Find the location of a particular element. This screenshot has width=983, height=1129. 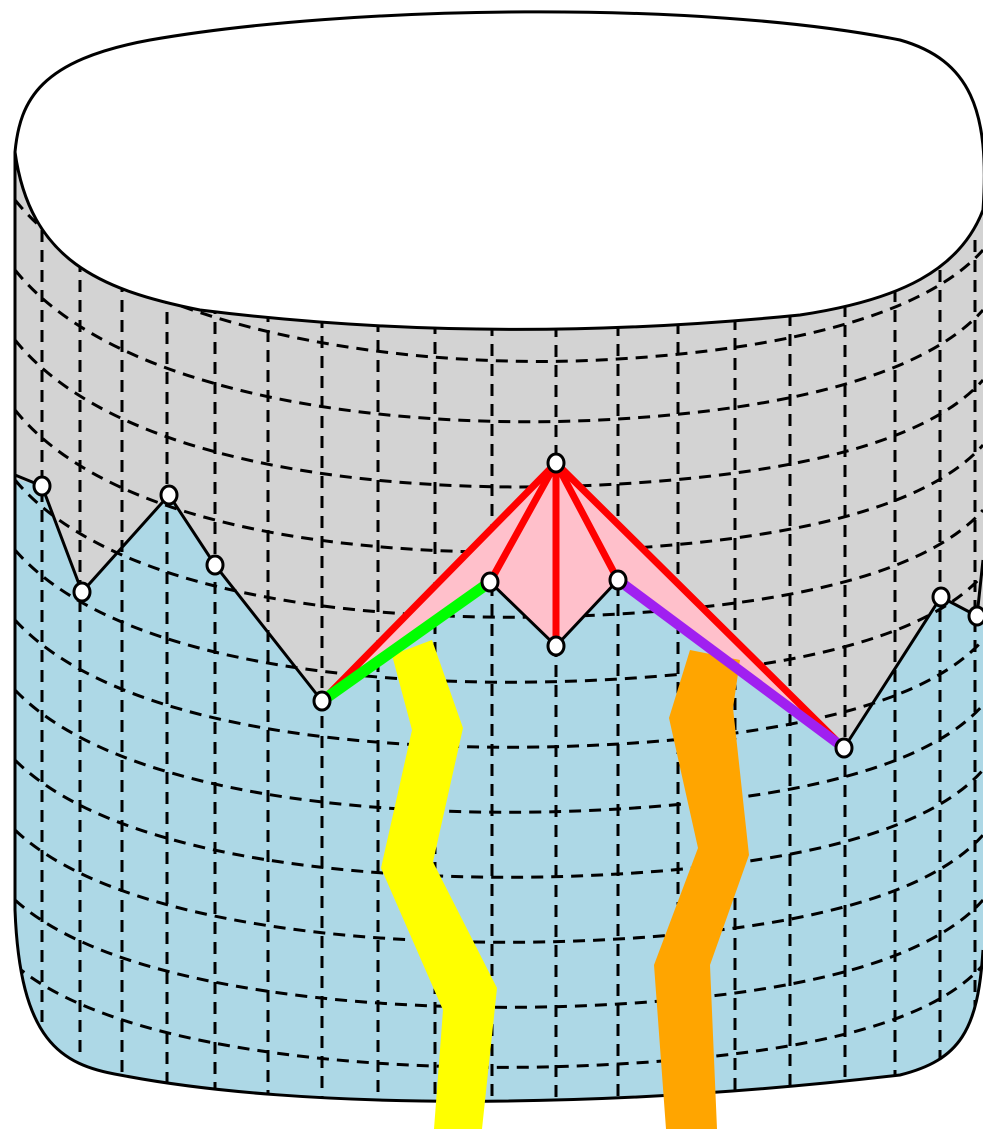

boundary-polyline-right is located at coordinates (912, 654).